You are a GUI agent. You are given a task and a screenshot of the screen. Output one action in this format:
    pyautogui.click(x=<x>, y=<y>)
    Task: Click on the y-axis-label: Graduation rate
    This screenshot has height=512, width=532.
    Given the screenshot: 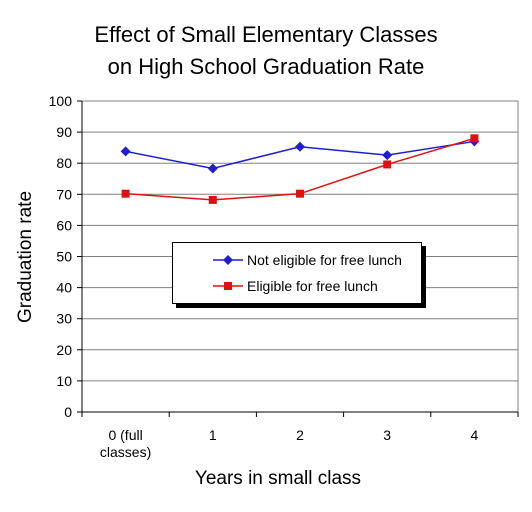 What is the action you would take?
    pyautogui.click(x=25, y=257)
    